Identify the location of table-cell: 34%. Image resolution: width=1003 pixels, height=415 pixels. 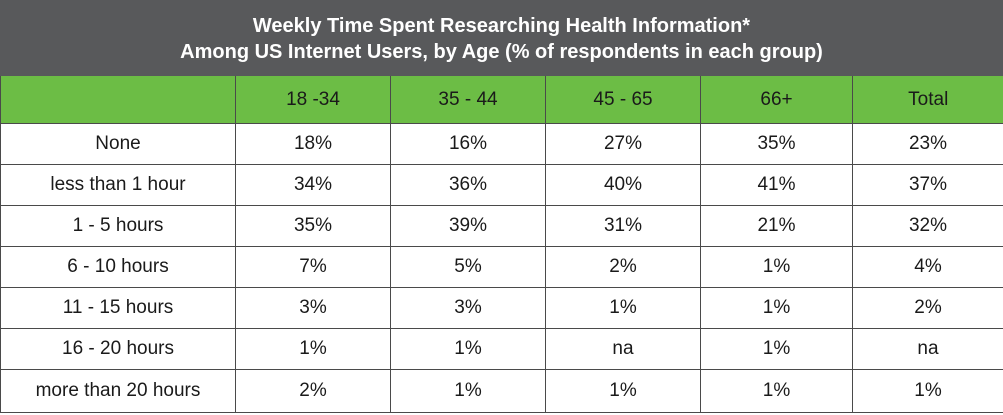
(313, 185).